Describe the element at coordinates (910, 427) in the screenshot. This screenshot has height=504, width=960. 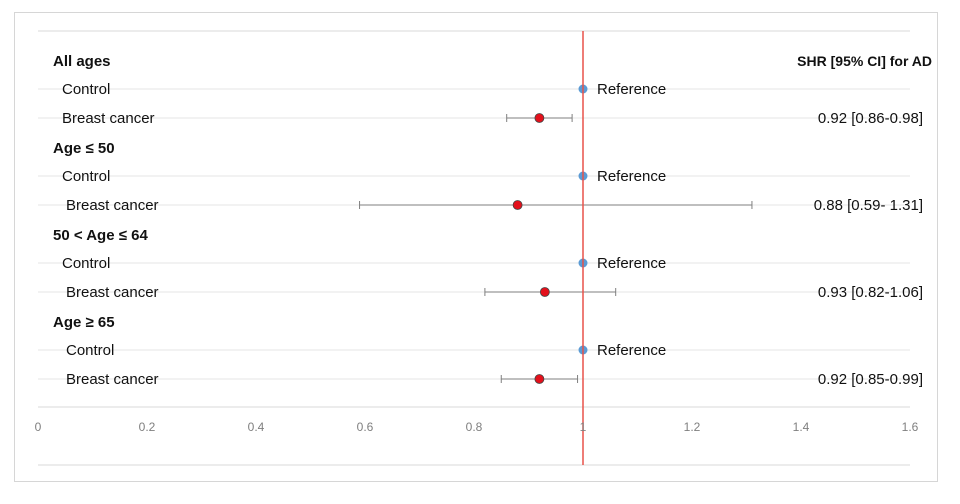
I see `x-tick-label: 1.6` at that location.